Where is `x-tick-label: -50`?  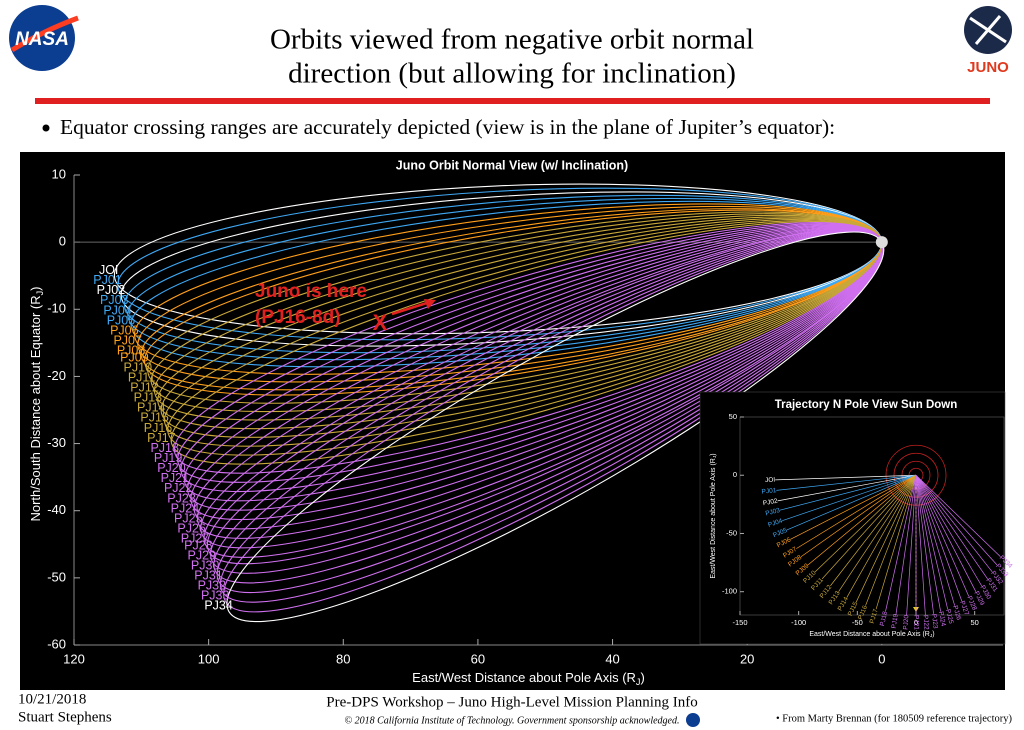
x-tick-label: -50 is located at coordinates (857, 622).